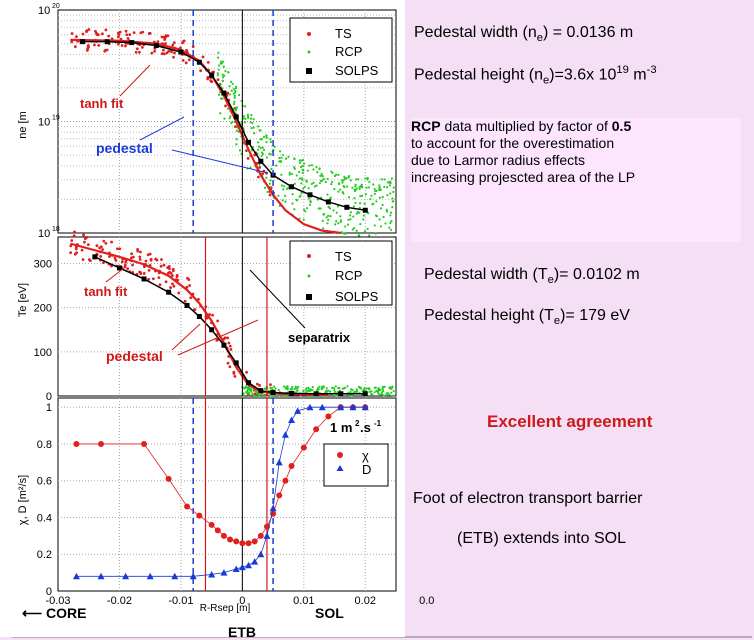 This screenshot has width=754, height=640. Describe the element at coordinates (378, 423) in the screenshot. I see `unit-sup2: -1` at that location.